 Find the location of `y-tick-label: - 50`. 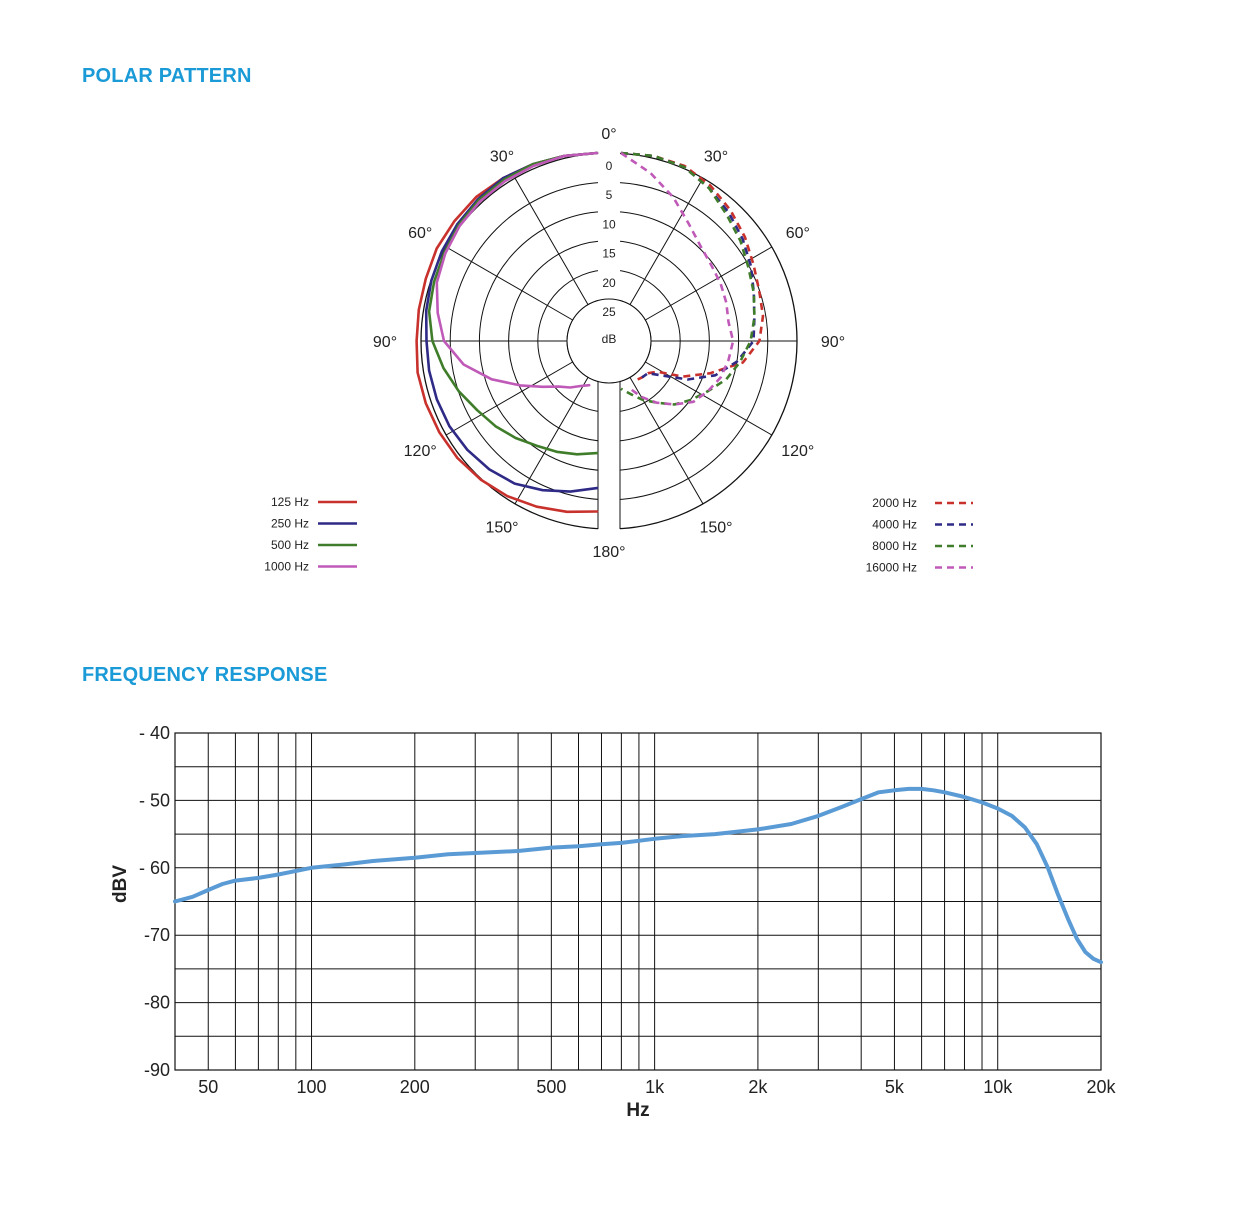

y-tick-label: - 50 is located at coordinates (154, 800).